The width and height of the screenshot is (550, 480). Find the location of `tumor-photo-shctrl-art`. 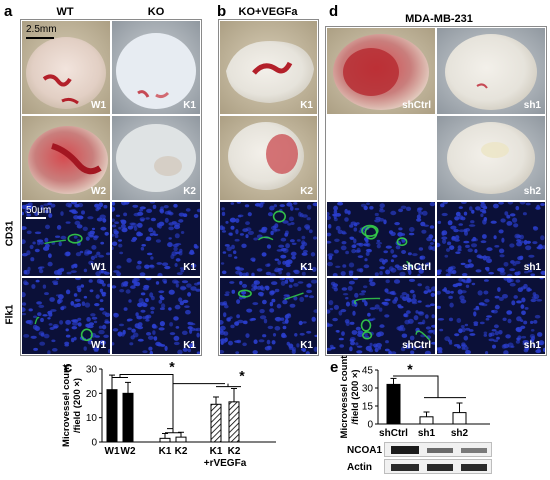

tumor-photo-shctrl-art is located at coordinates (381, 71).